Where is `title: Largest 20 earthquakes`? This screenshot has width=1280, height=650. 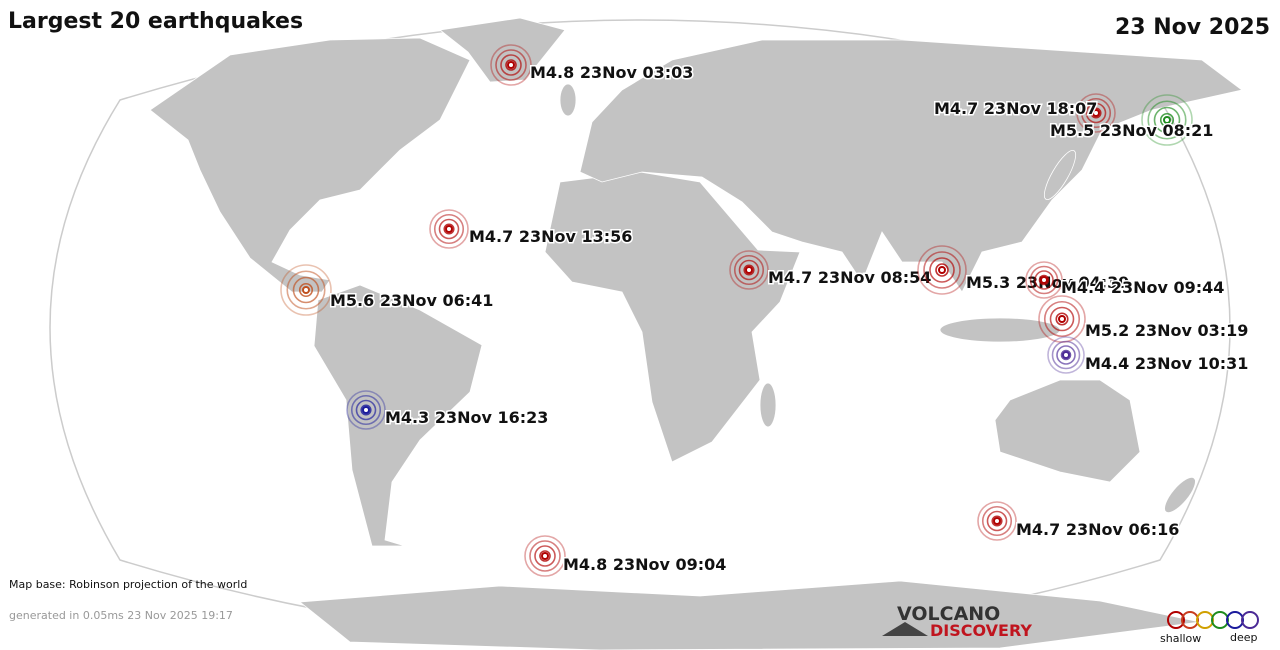 title: Largest 20 earthquakes is located at coordinates (155, 21).